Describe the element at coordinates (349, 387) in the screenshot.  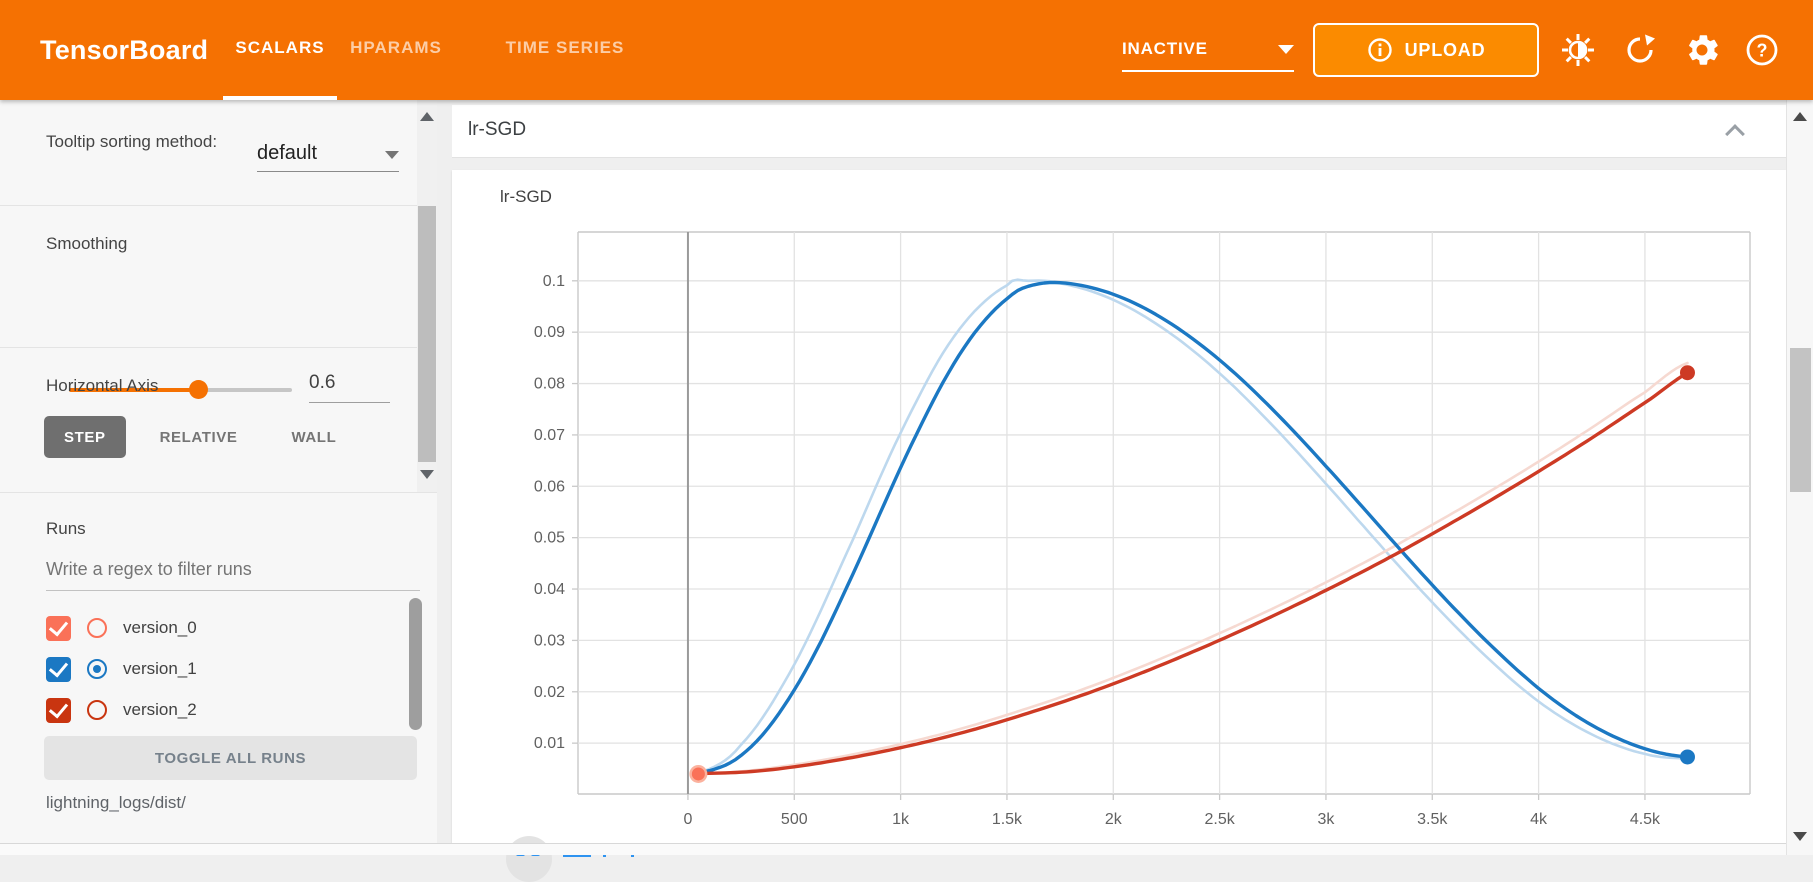
I see `smoothing-value: 0.6` at that location.